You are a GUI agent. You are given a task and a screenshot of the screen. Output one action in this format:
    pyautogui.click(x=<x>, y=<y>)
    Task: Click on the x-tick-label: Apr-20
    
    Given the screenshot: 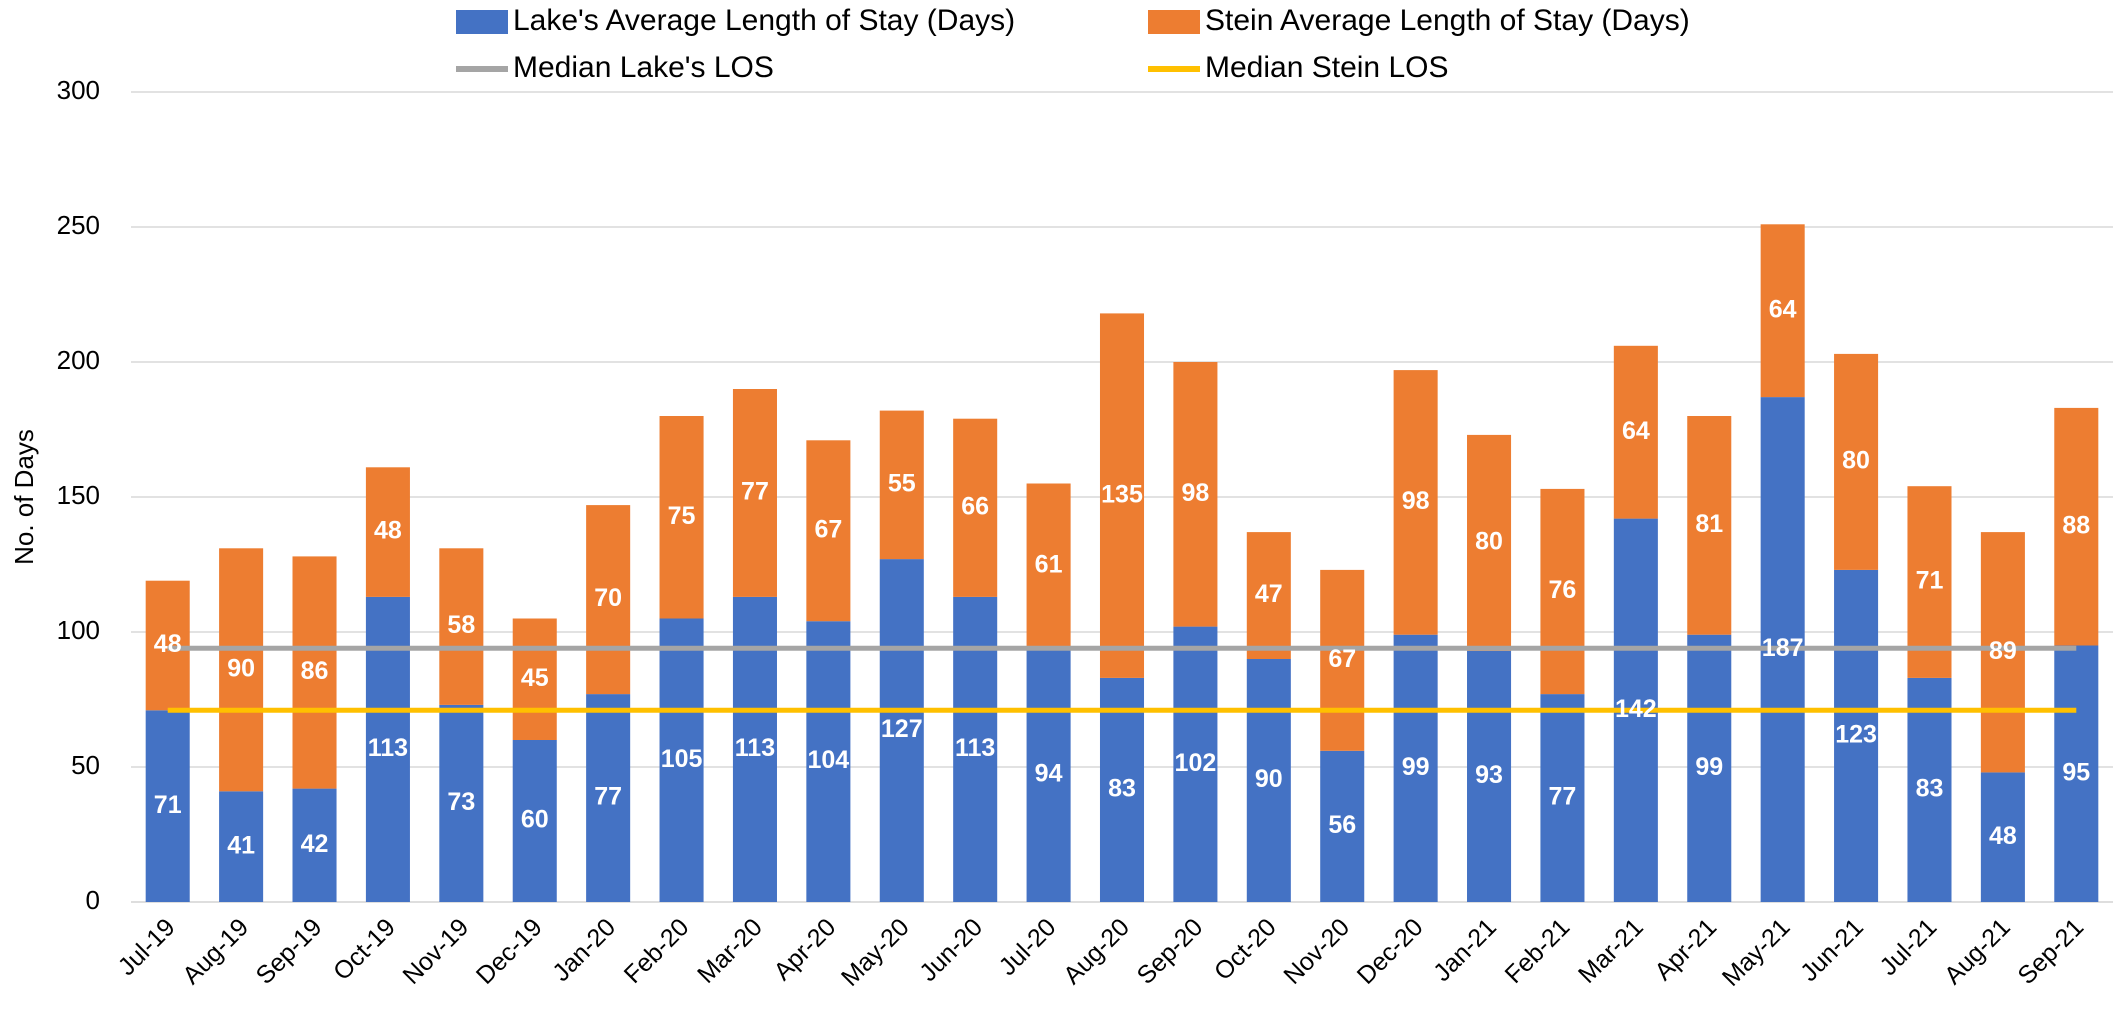 What is the action you would take?
    pyautogui.click(x=804, y=949)
    